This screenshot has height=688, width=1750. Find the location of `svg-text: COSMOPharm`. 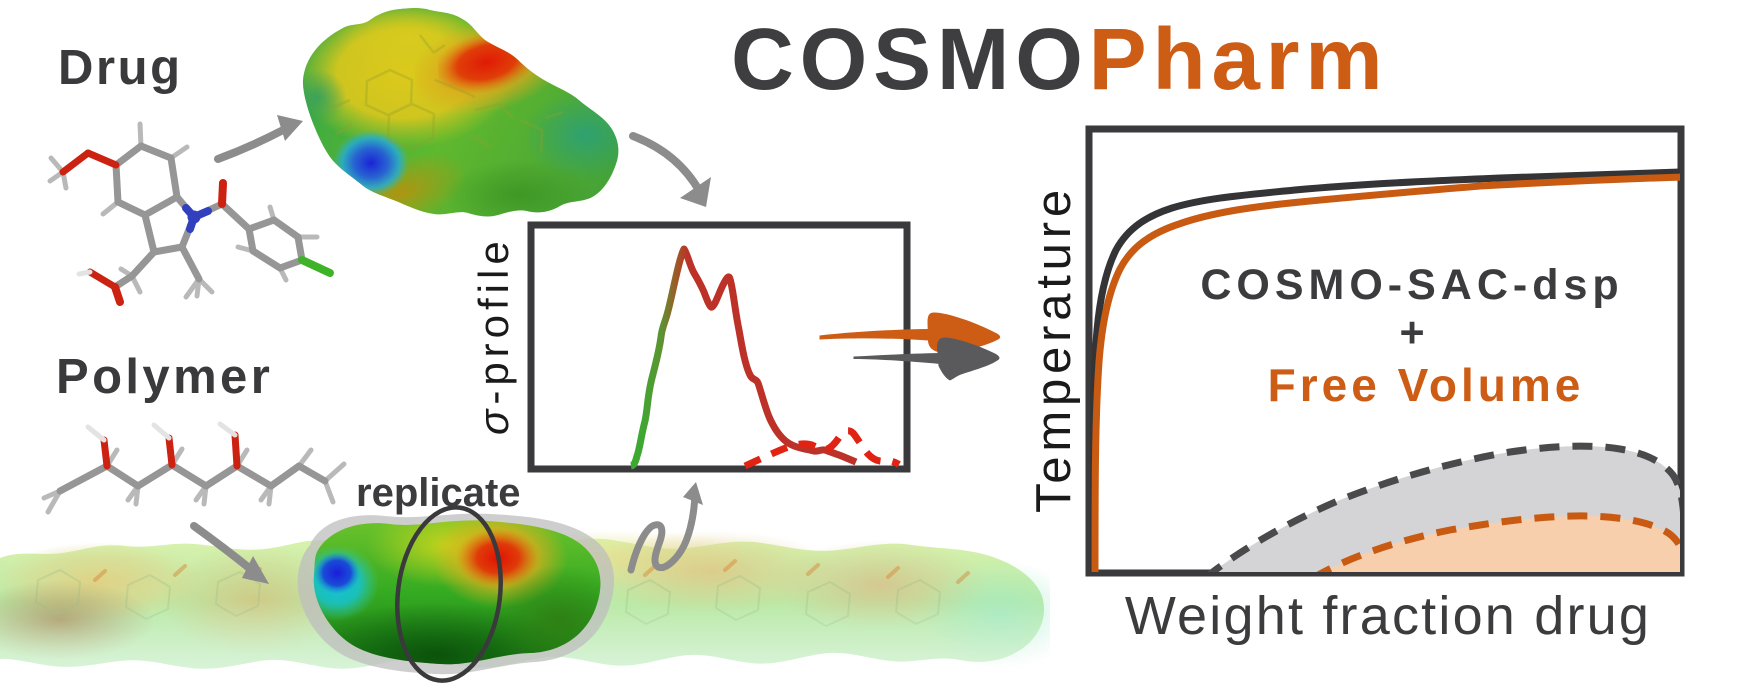

svg-text: COSMOPharm is located at coordinates (1059, 59).